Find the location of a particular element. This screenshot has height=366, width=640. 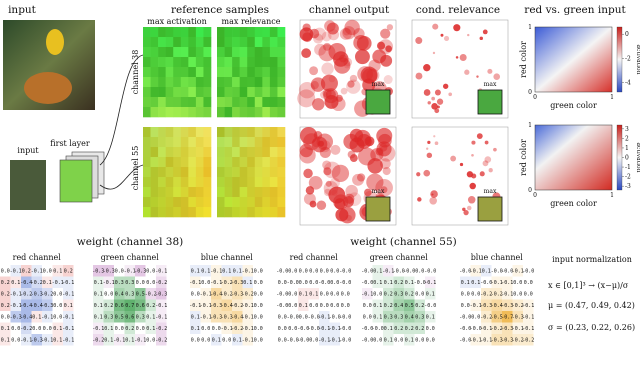

input-title: input is located at coordinates (22, 10).